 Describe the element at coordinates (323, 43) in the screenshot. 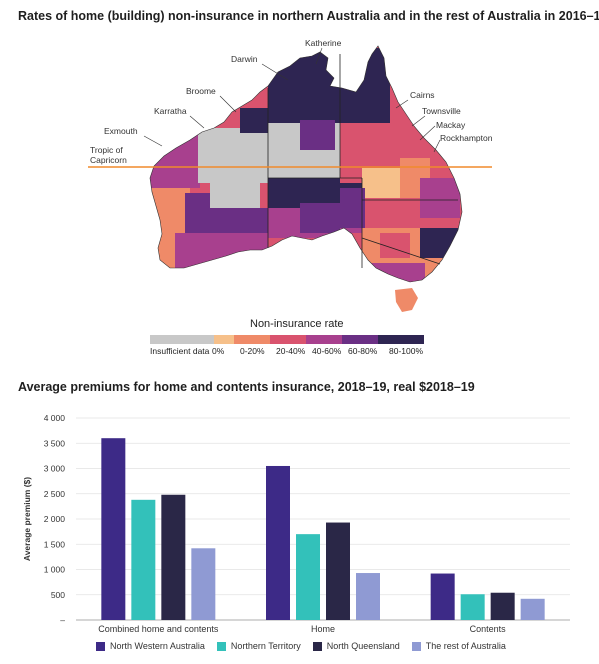

I see `katherine-label: Katherine` at that location.